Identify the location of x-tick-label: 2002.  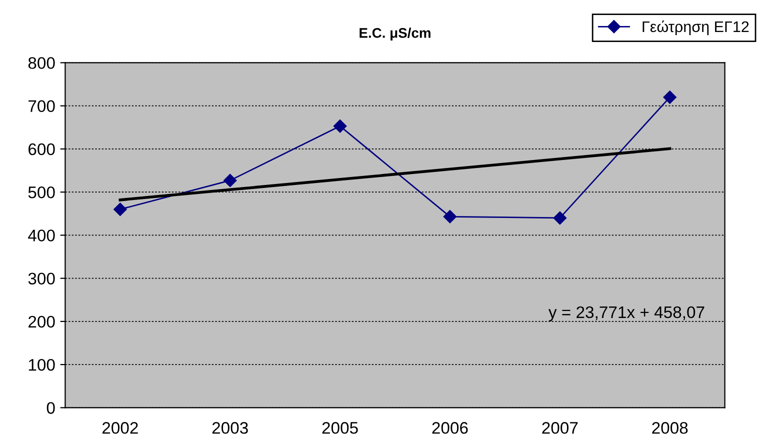
(120, 428).